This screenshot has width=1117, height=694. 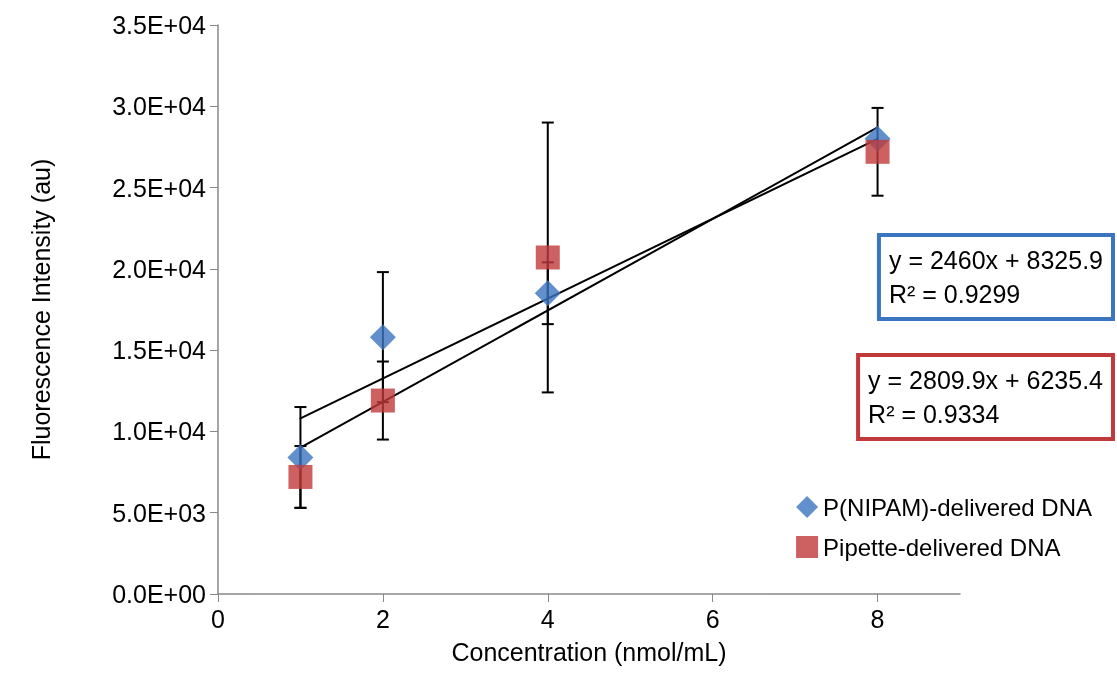 What do you see at coordinates (958, 507) in the screenshot?
I see `legend-label: P(NIPAM)-delivered DNA` at bounding box center [958, 507].